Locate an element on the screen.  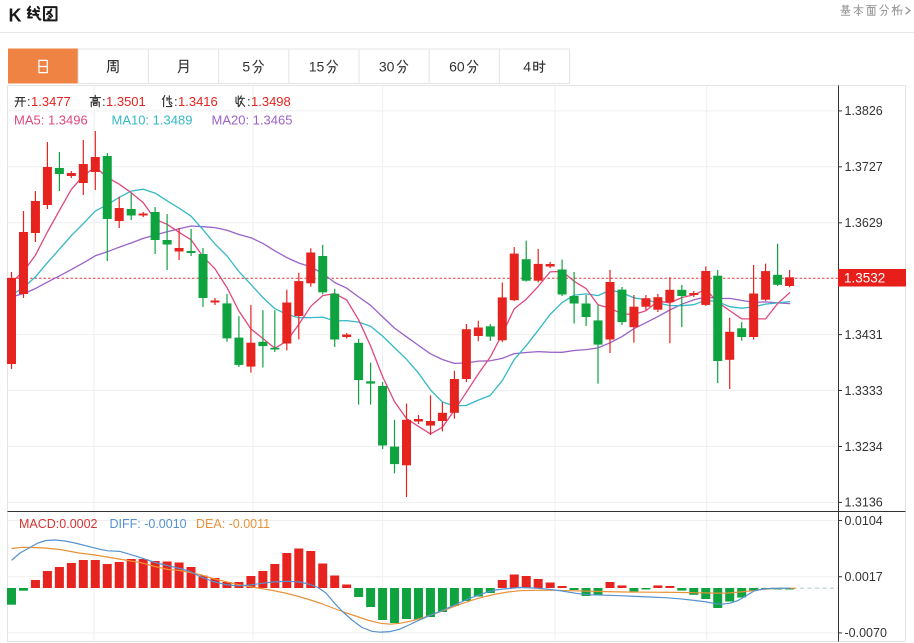
svg-text: 1.3416 is located at coordinates (198, 101).